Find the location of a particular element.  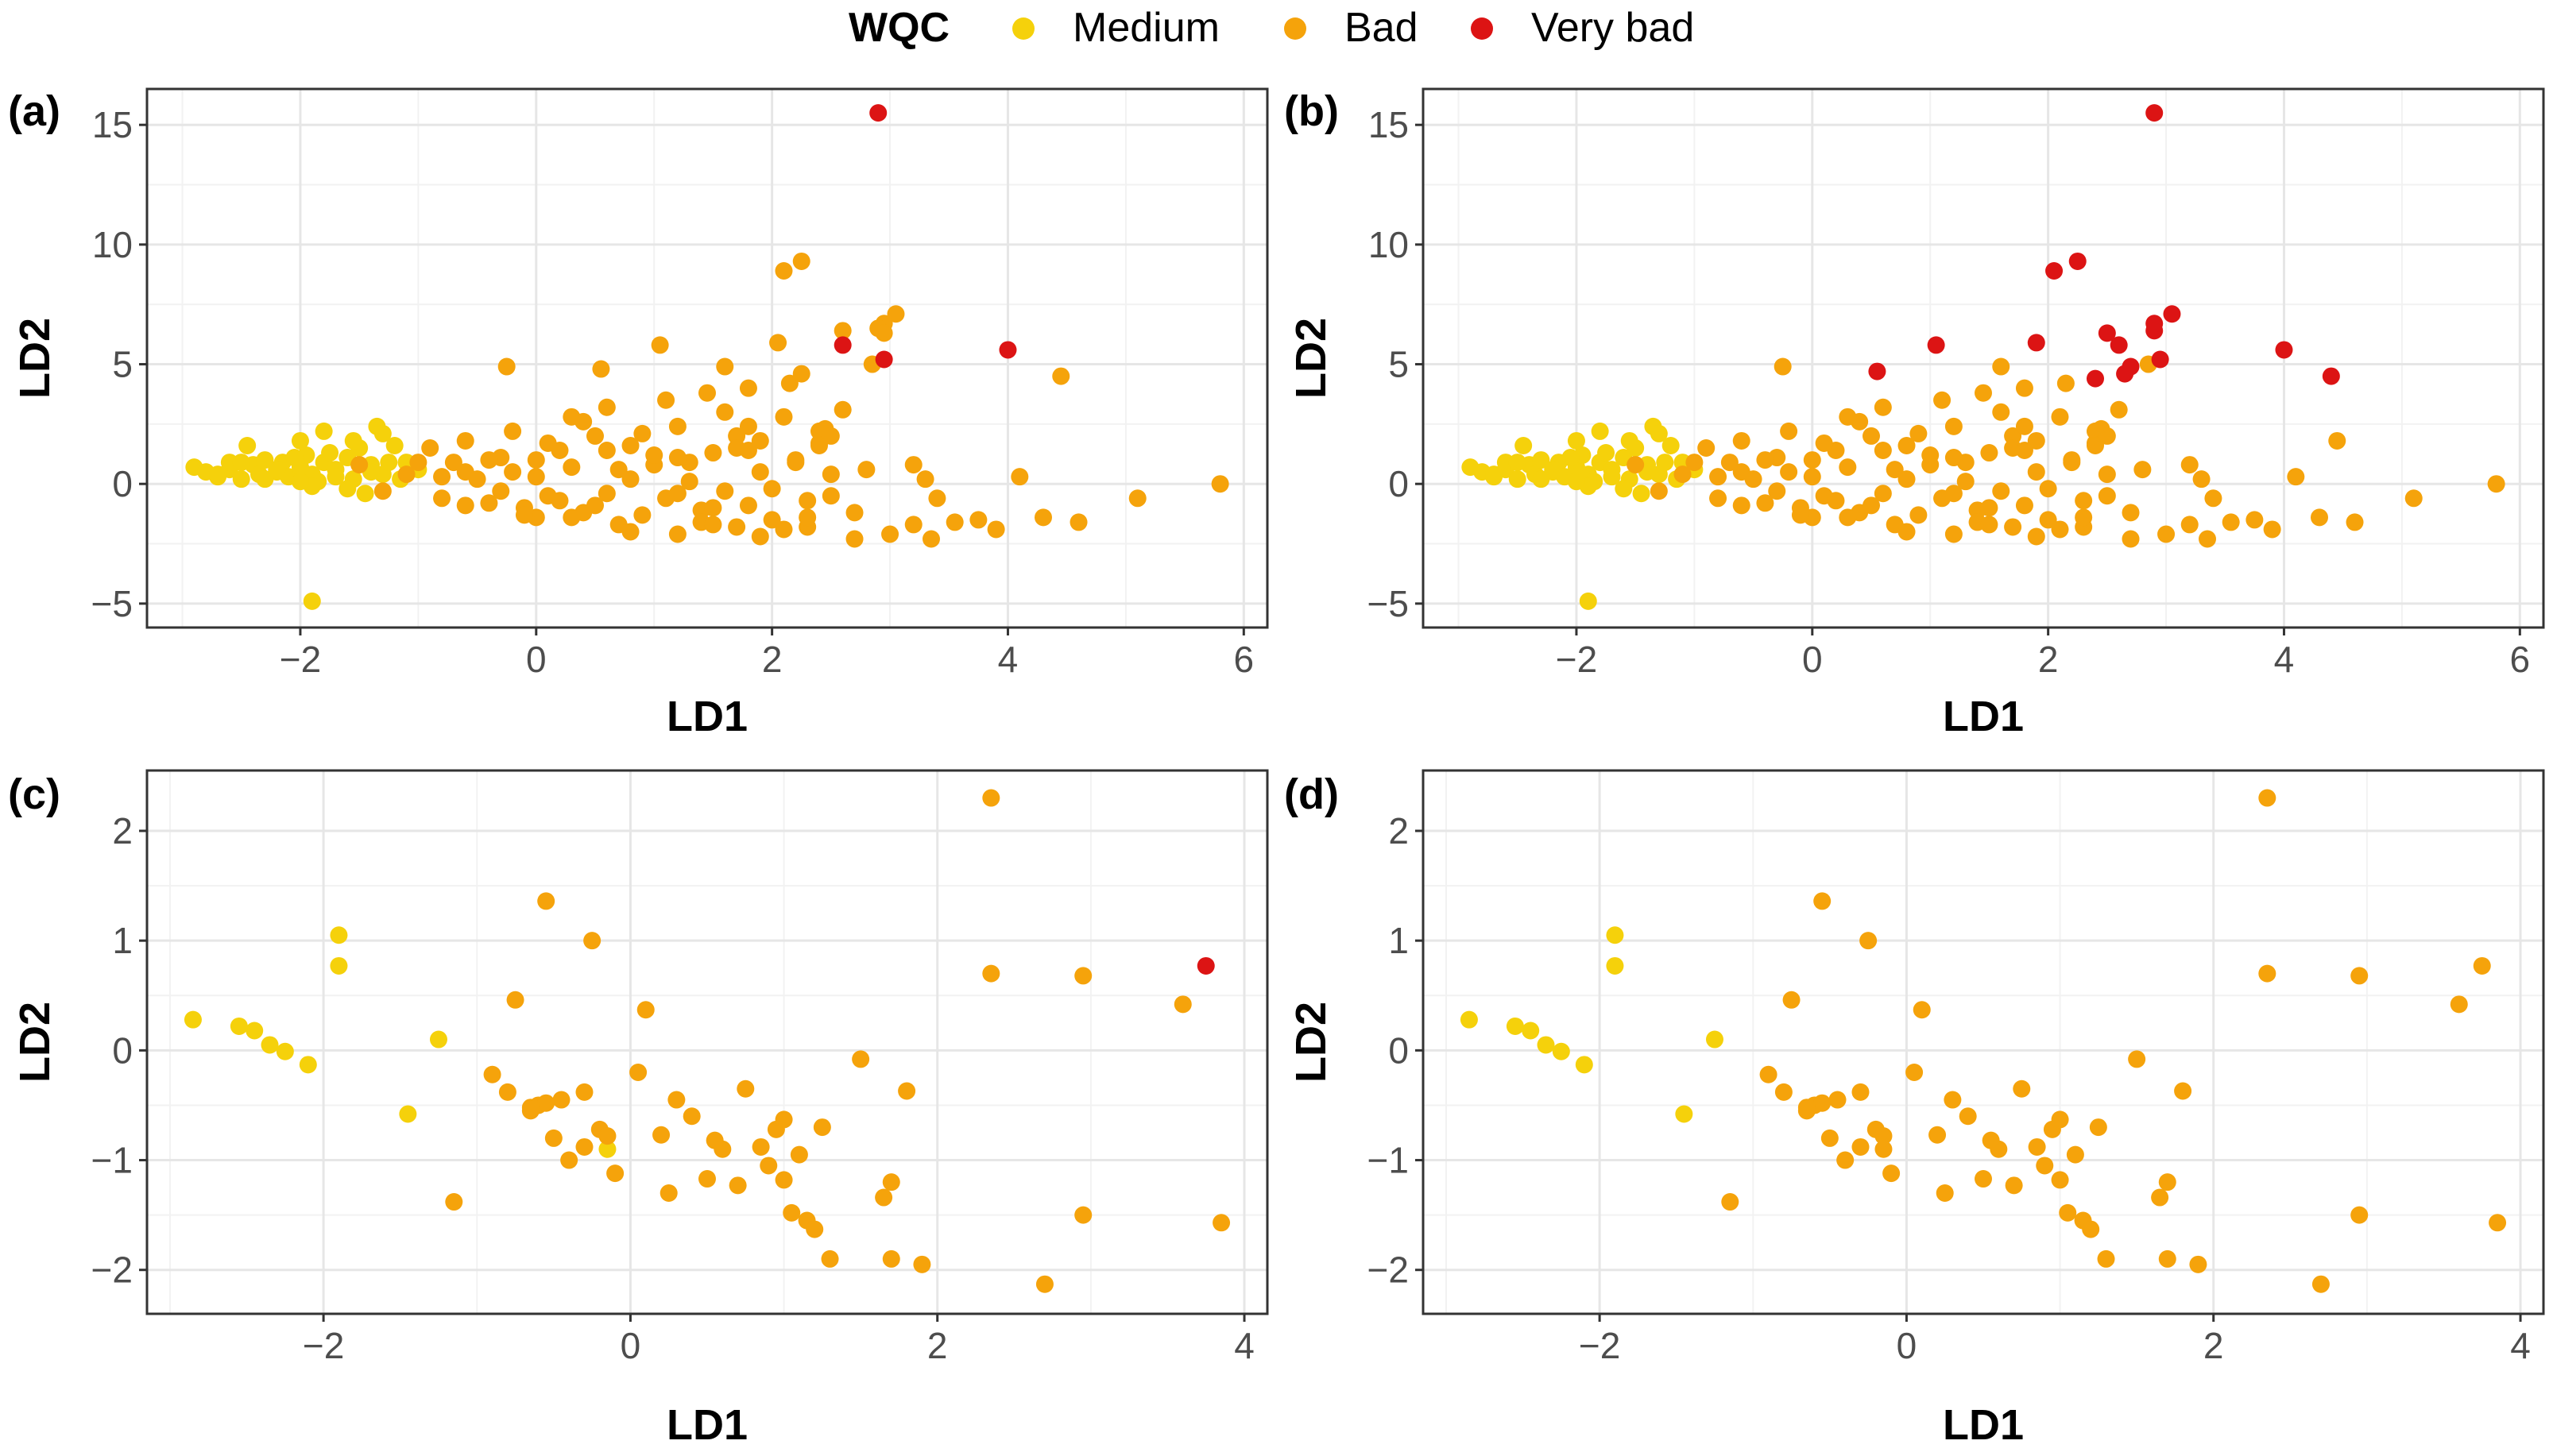

legend-swatch-medium is located at coordinates (1023, 28).